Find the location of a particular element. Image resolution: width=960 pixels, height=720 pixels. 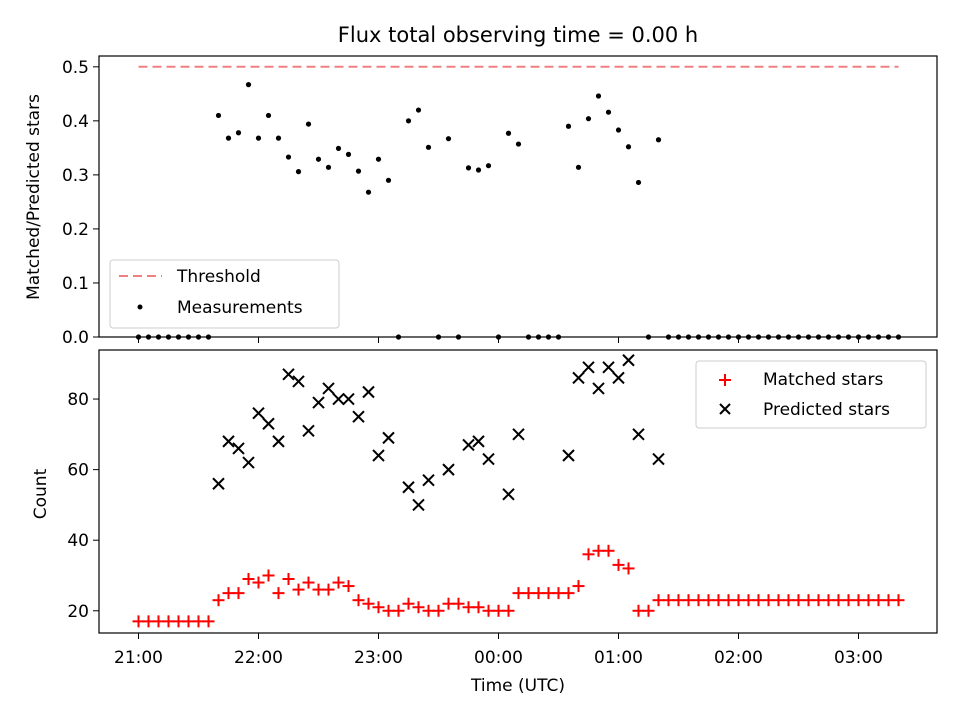

y-tick-label: 0.3 is located at coordinates (75, 176).